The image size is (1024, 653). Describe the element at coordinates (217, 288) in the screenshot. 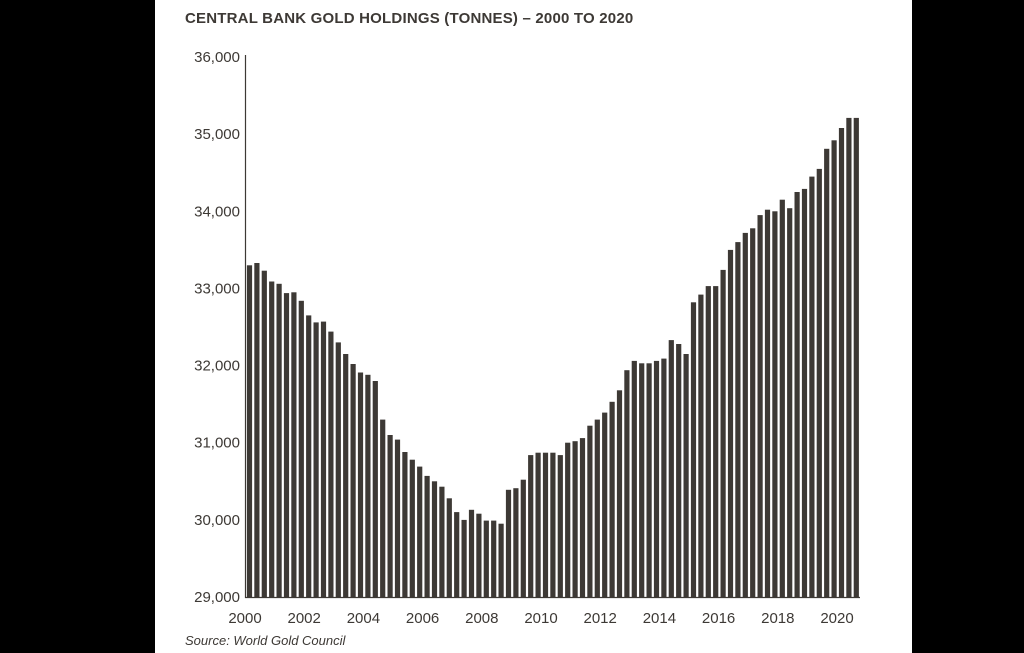

I see `y-tick-label: 33,000` at that location.